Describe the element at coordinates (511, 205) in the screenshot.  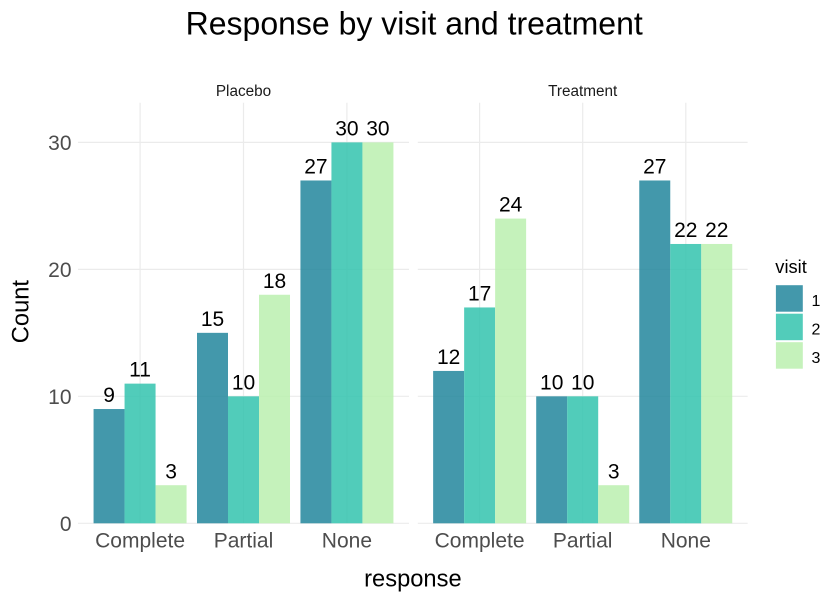
I see `svg-text: 24` at that location.